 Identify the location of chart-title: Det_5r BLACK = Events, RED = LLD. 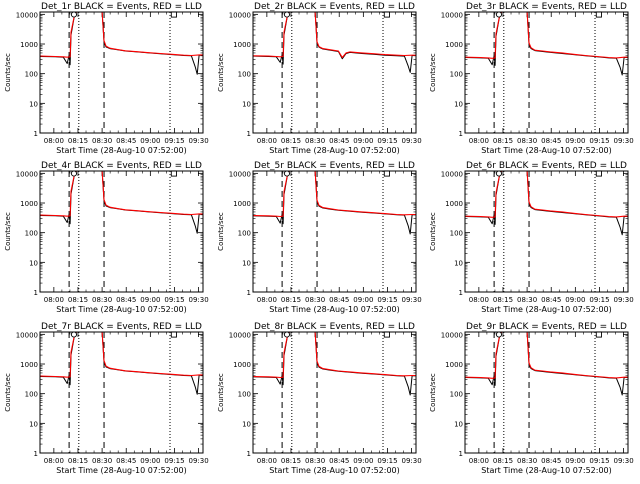
(334, 166).